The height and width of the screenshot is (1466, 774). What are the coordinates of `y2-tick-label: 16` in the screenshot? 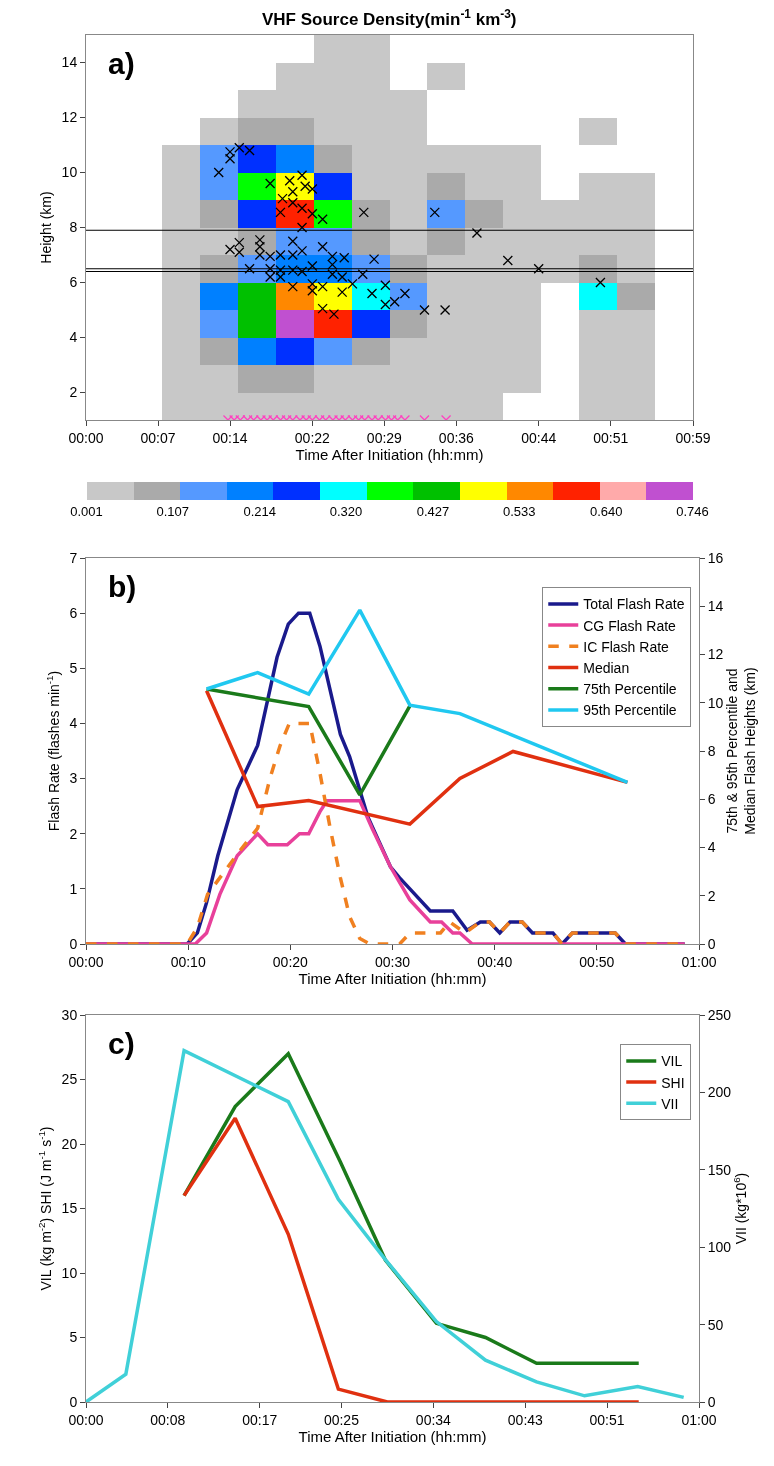 It's located at (715, 557).